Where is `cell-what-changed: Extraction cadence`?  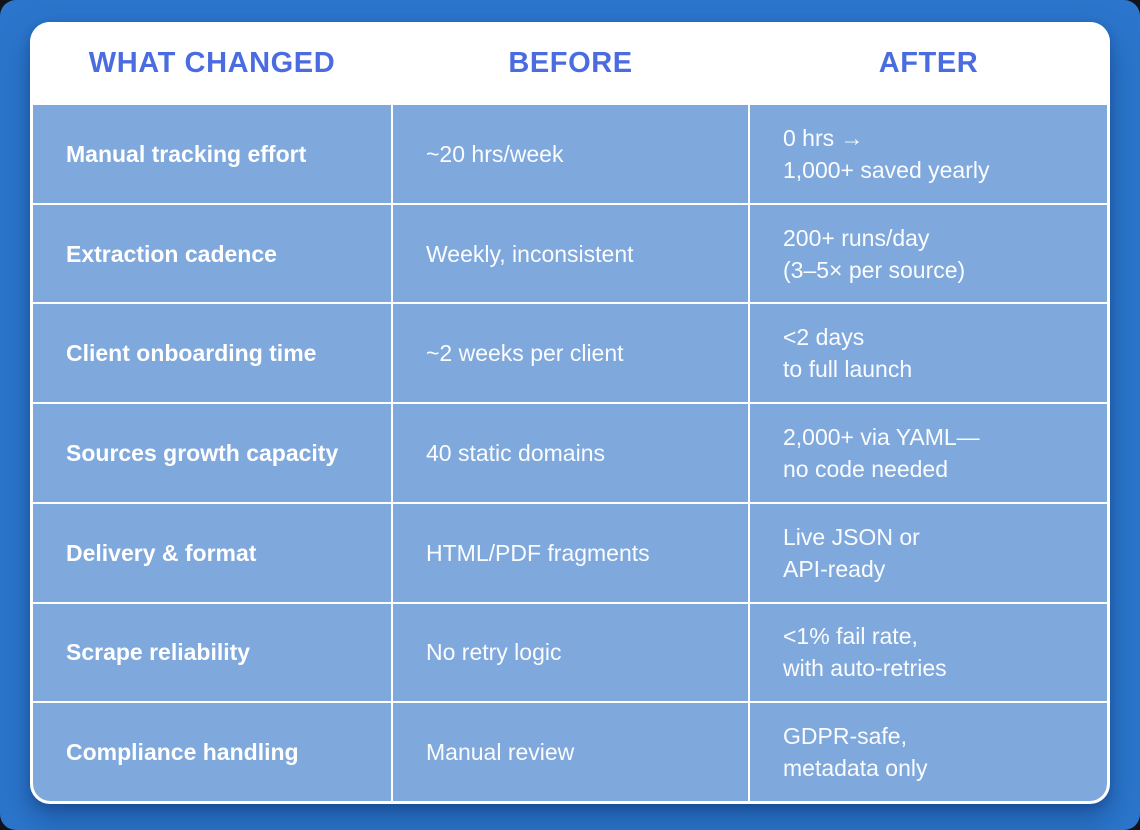 cell-what-changed: Extraction cadence is located at coordinates (212, 253).